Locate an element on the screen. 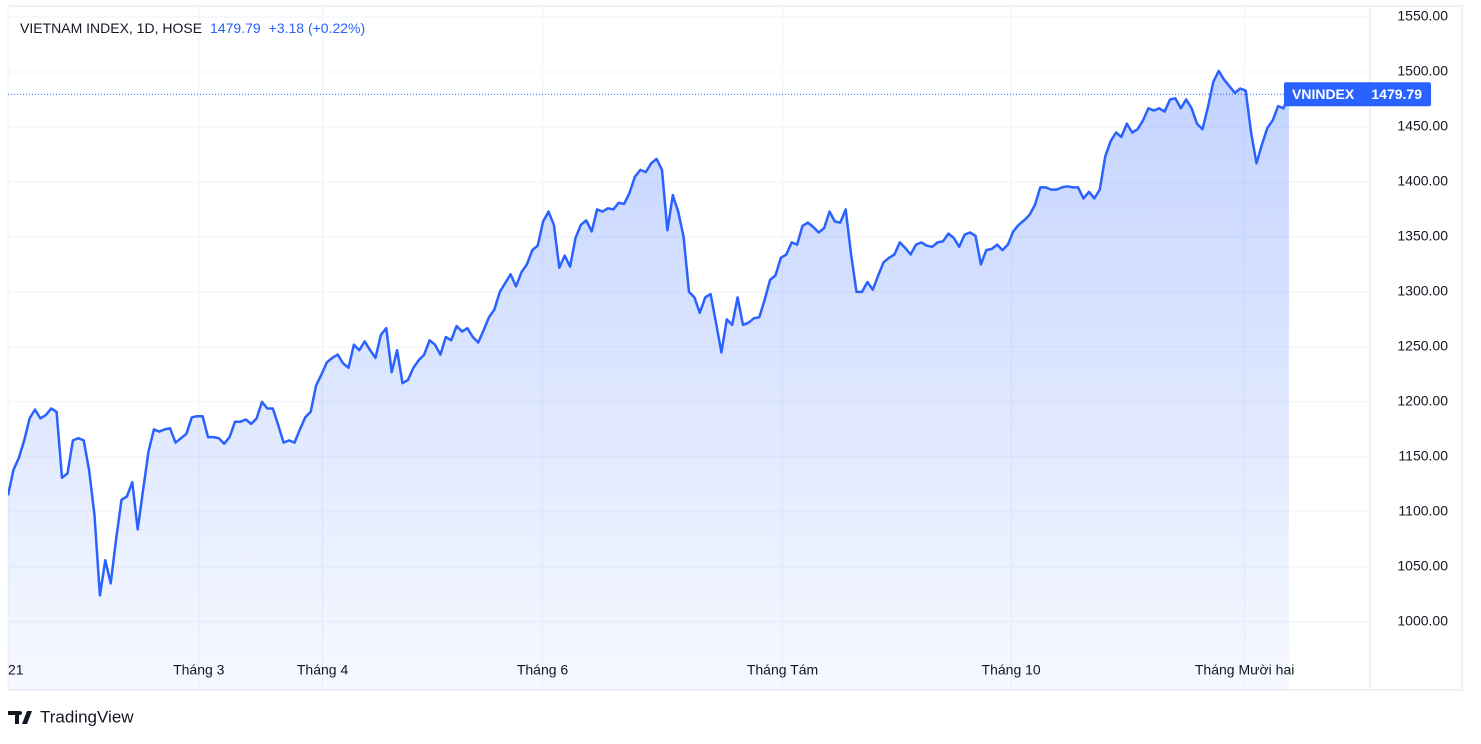  x-tick-label: Tháng 3 is located at coordinates (199, 670).